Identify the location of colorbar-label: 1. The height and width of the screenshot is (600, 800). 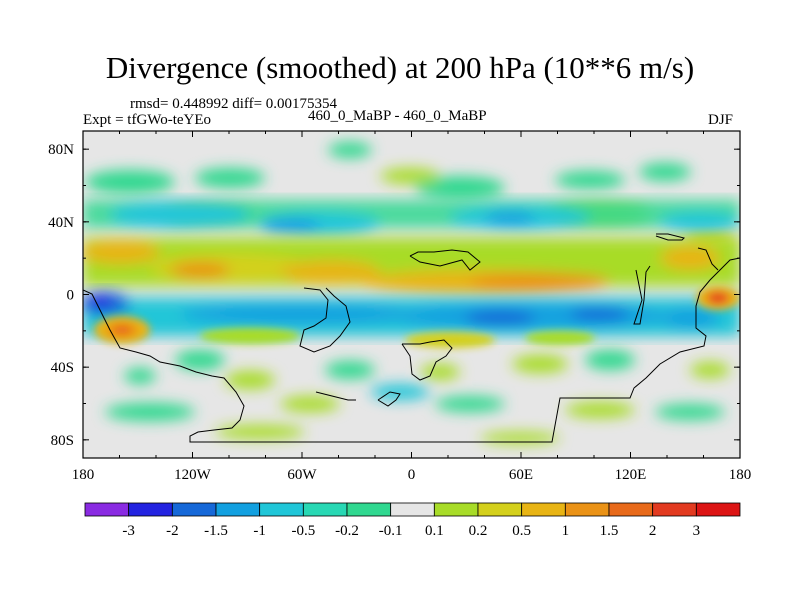
(566, 531).